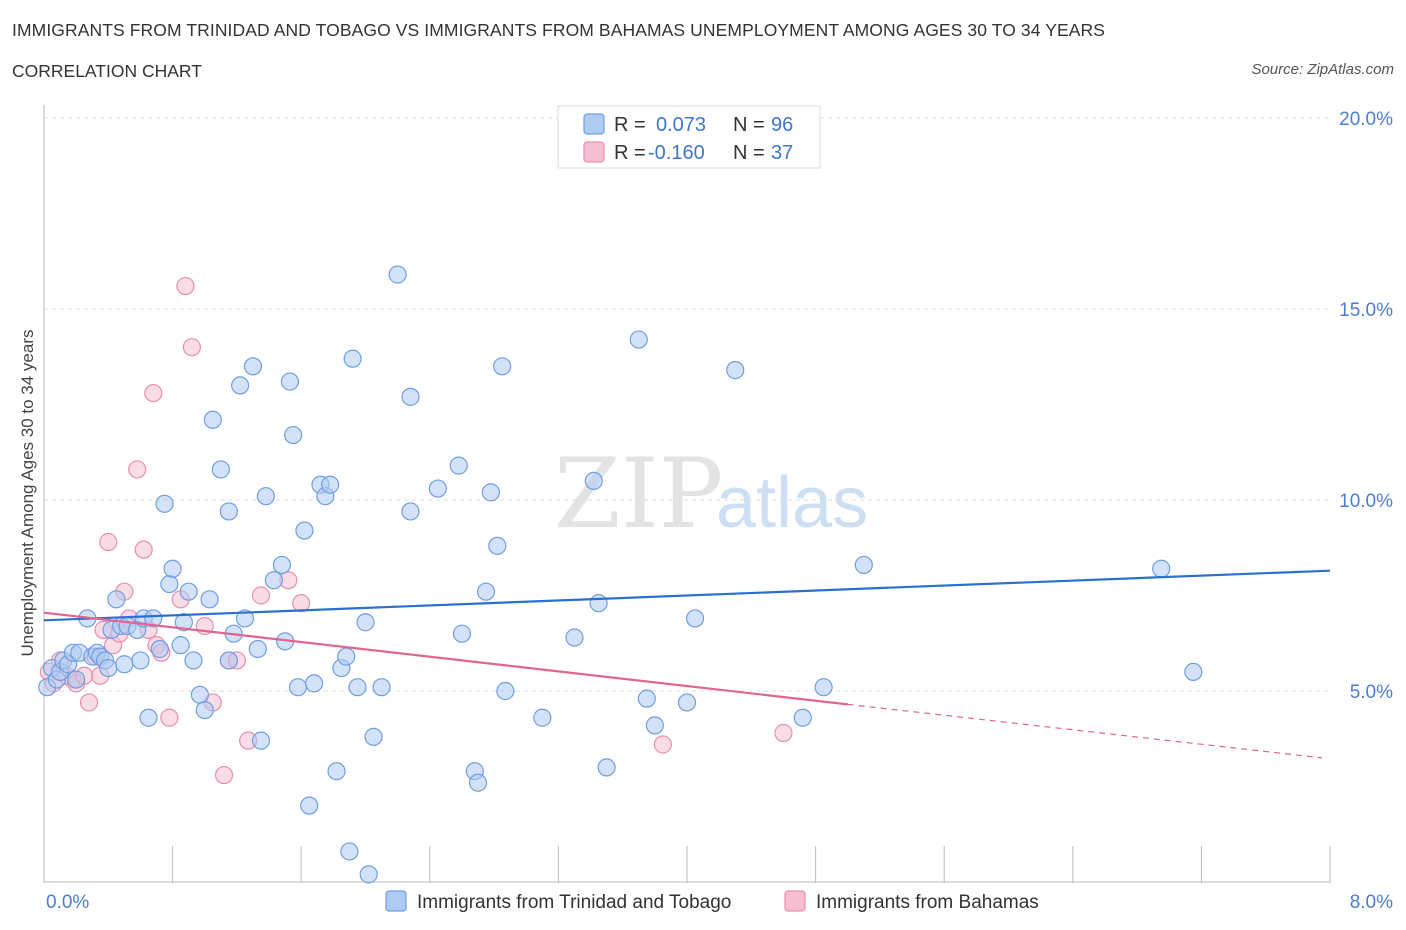 This screenshot has width=1406, height=930. Describe the element at coordinates (1366, 119) in the screenshot. I see `y-tick-label-20: 20.0%` at that location.